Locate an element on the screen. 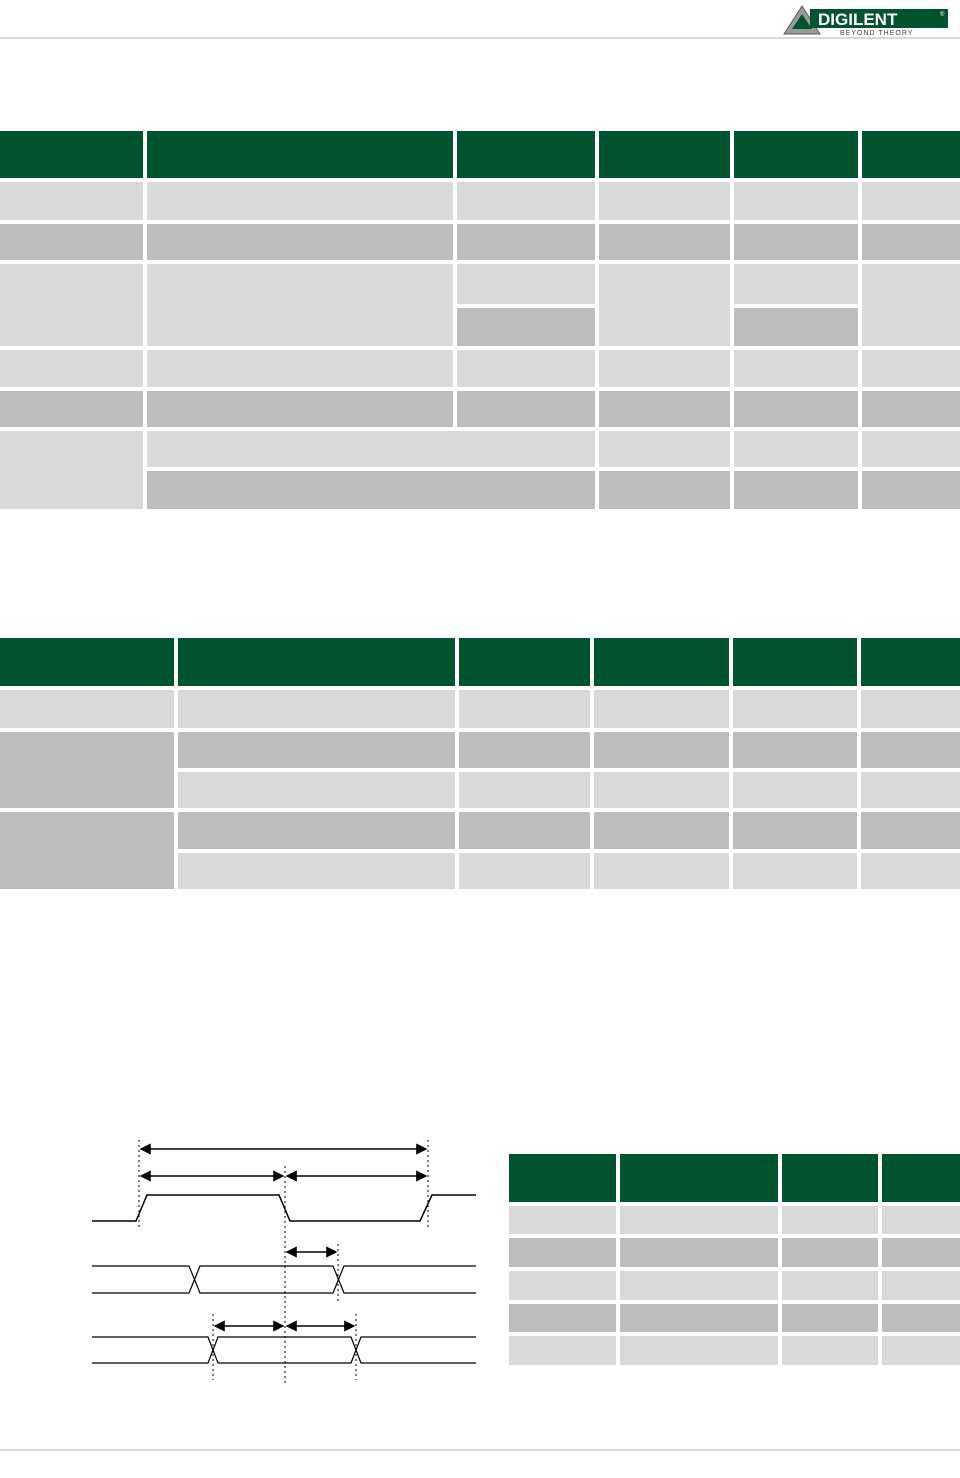 The width and height of the screenshot is (960, 1478). digilent-logo: DIGILENT ® BEYOND THEORY is located at coordinates (865, 21).